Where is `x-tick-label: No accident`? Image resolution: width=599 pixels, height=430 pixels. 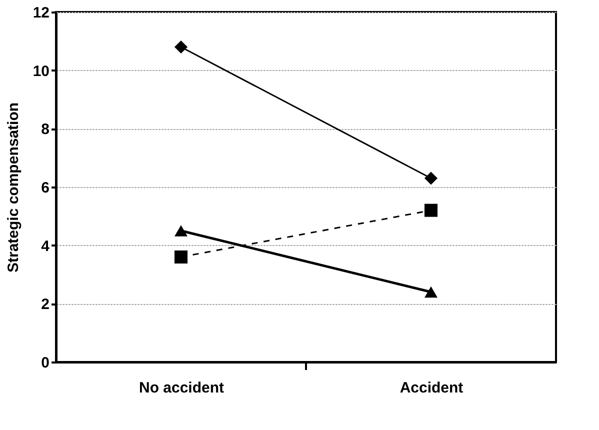
x-tick-label: No accident is located at coordinates (181, 388).